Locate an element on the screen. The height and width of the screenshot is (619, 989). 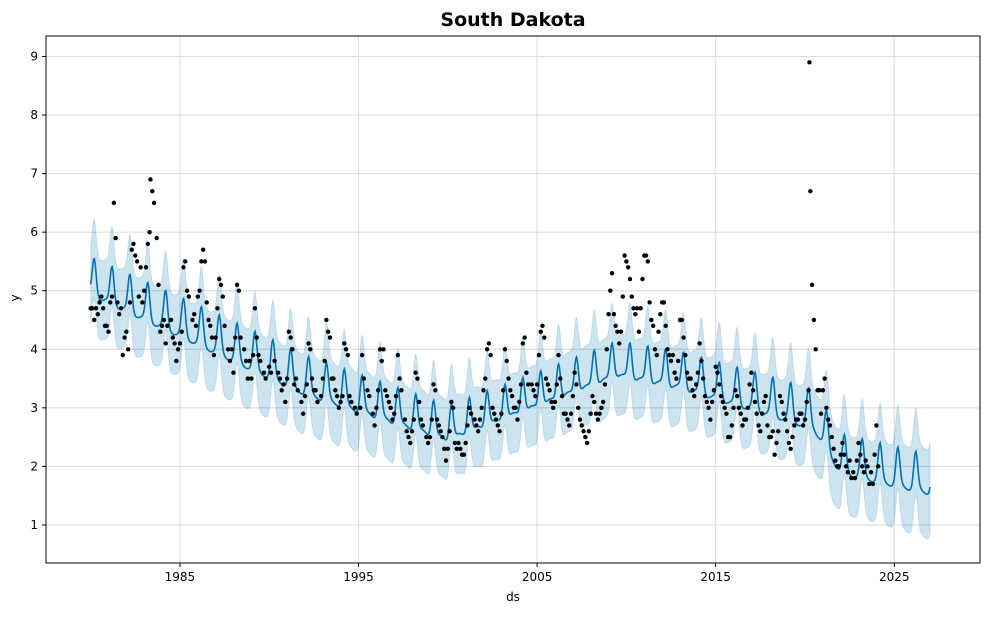
y-tick-label: 5 is located at coordinates (34, 291).